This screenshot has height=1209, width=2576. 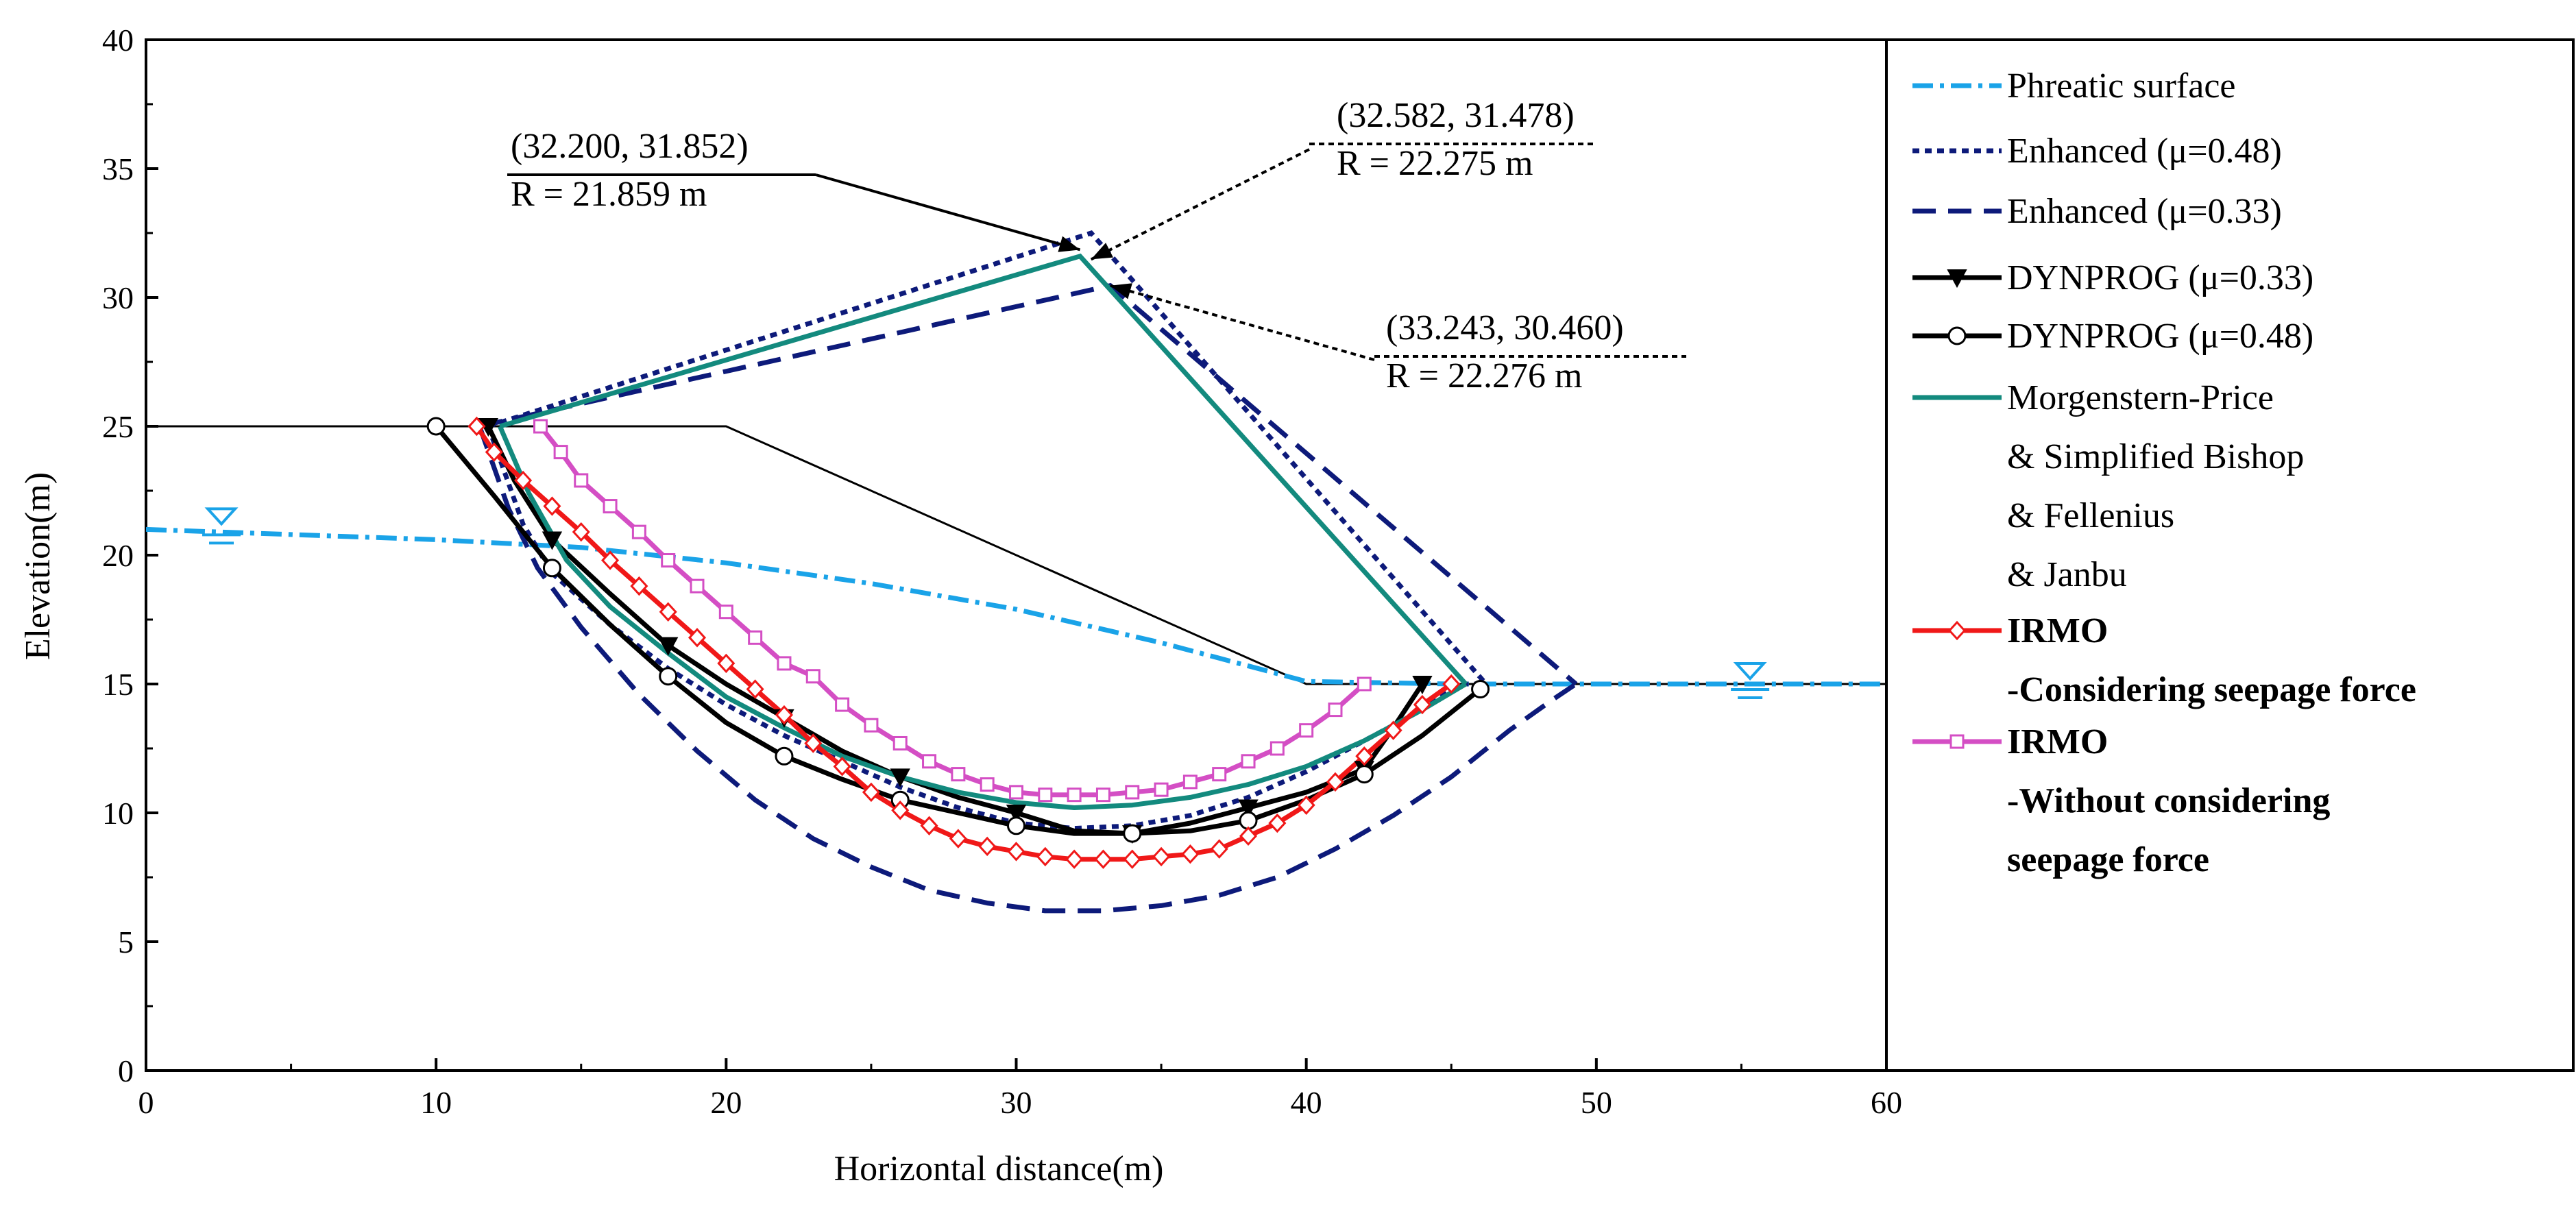 I want to click on y-tick-label: 15, so click(x=118, y=684).